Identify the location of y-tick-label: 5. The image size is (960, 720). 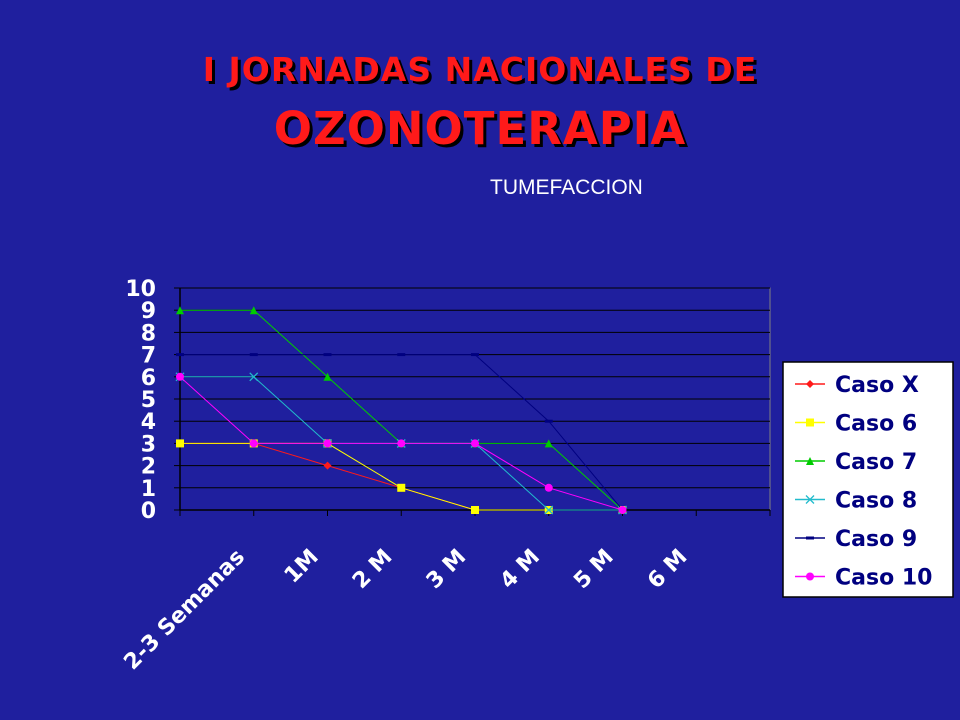
(148, 400).